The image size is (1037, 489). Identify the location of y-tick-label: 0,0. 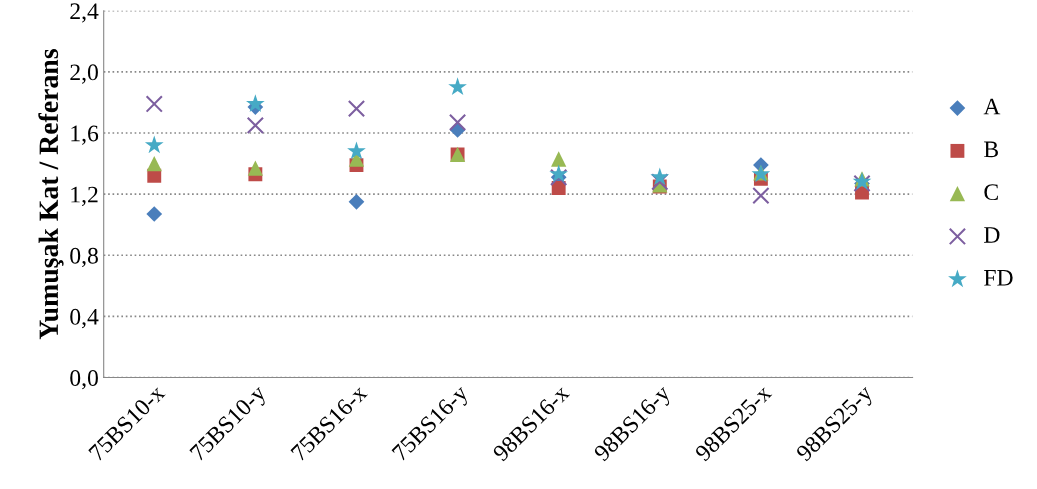
(84, 380).